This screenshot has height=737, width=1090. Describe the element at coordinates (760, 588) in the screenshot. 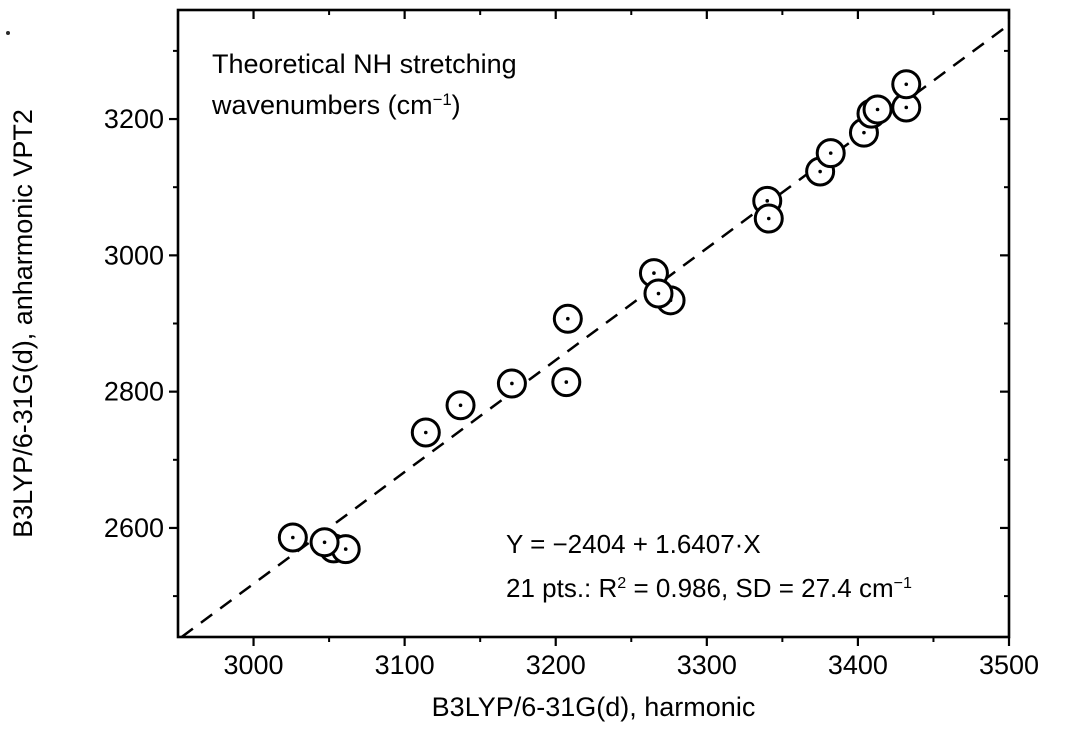

I see `fit-stats-text2: = 0.986, SD = 27.4 cm` at that location.